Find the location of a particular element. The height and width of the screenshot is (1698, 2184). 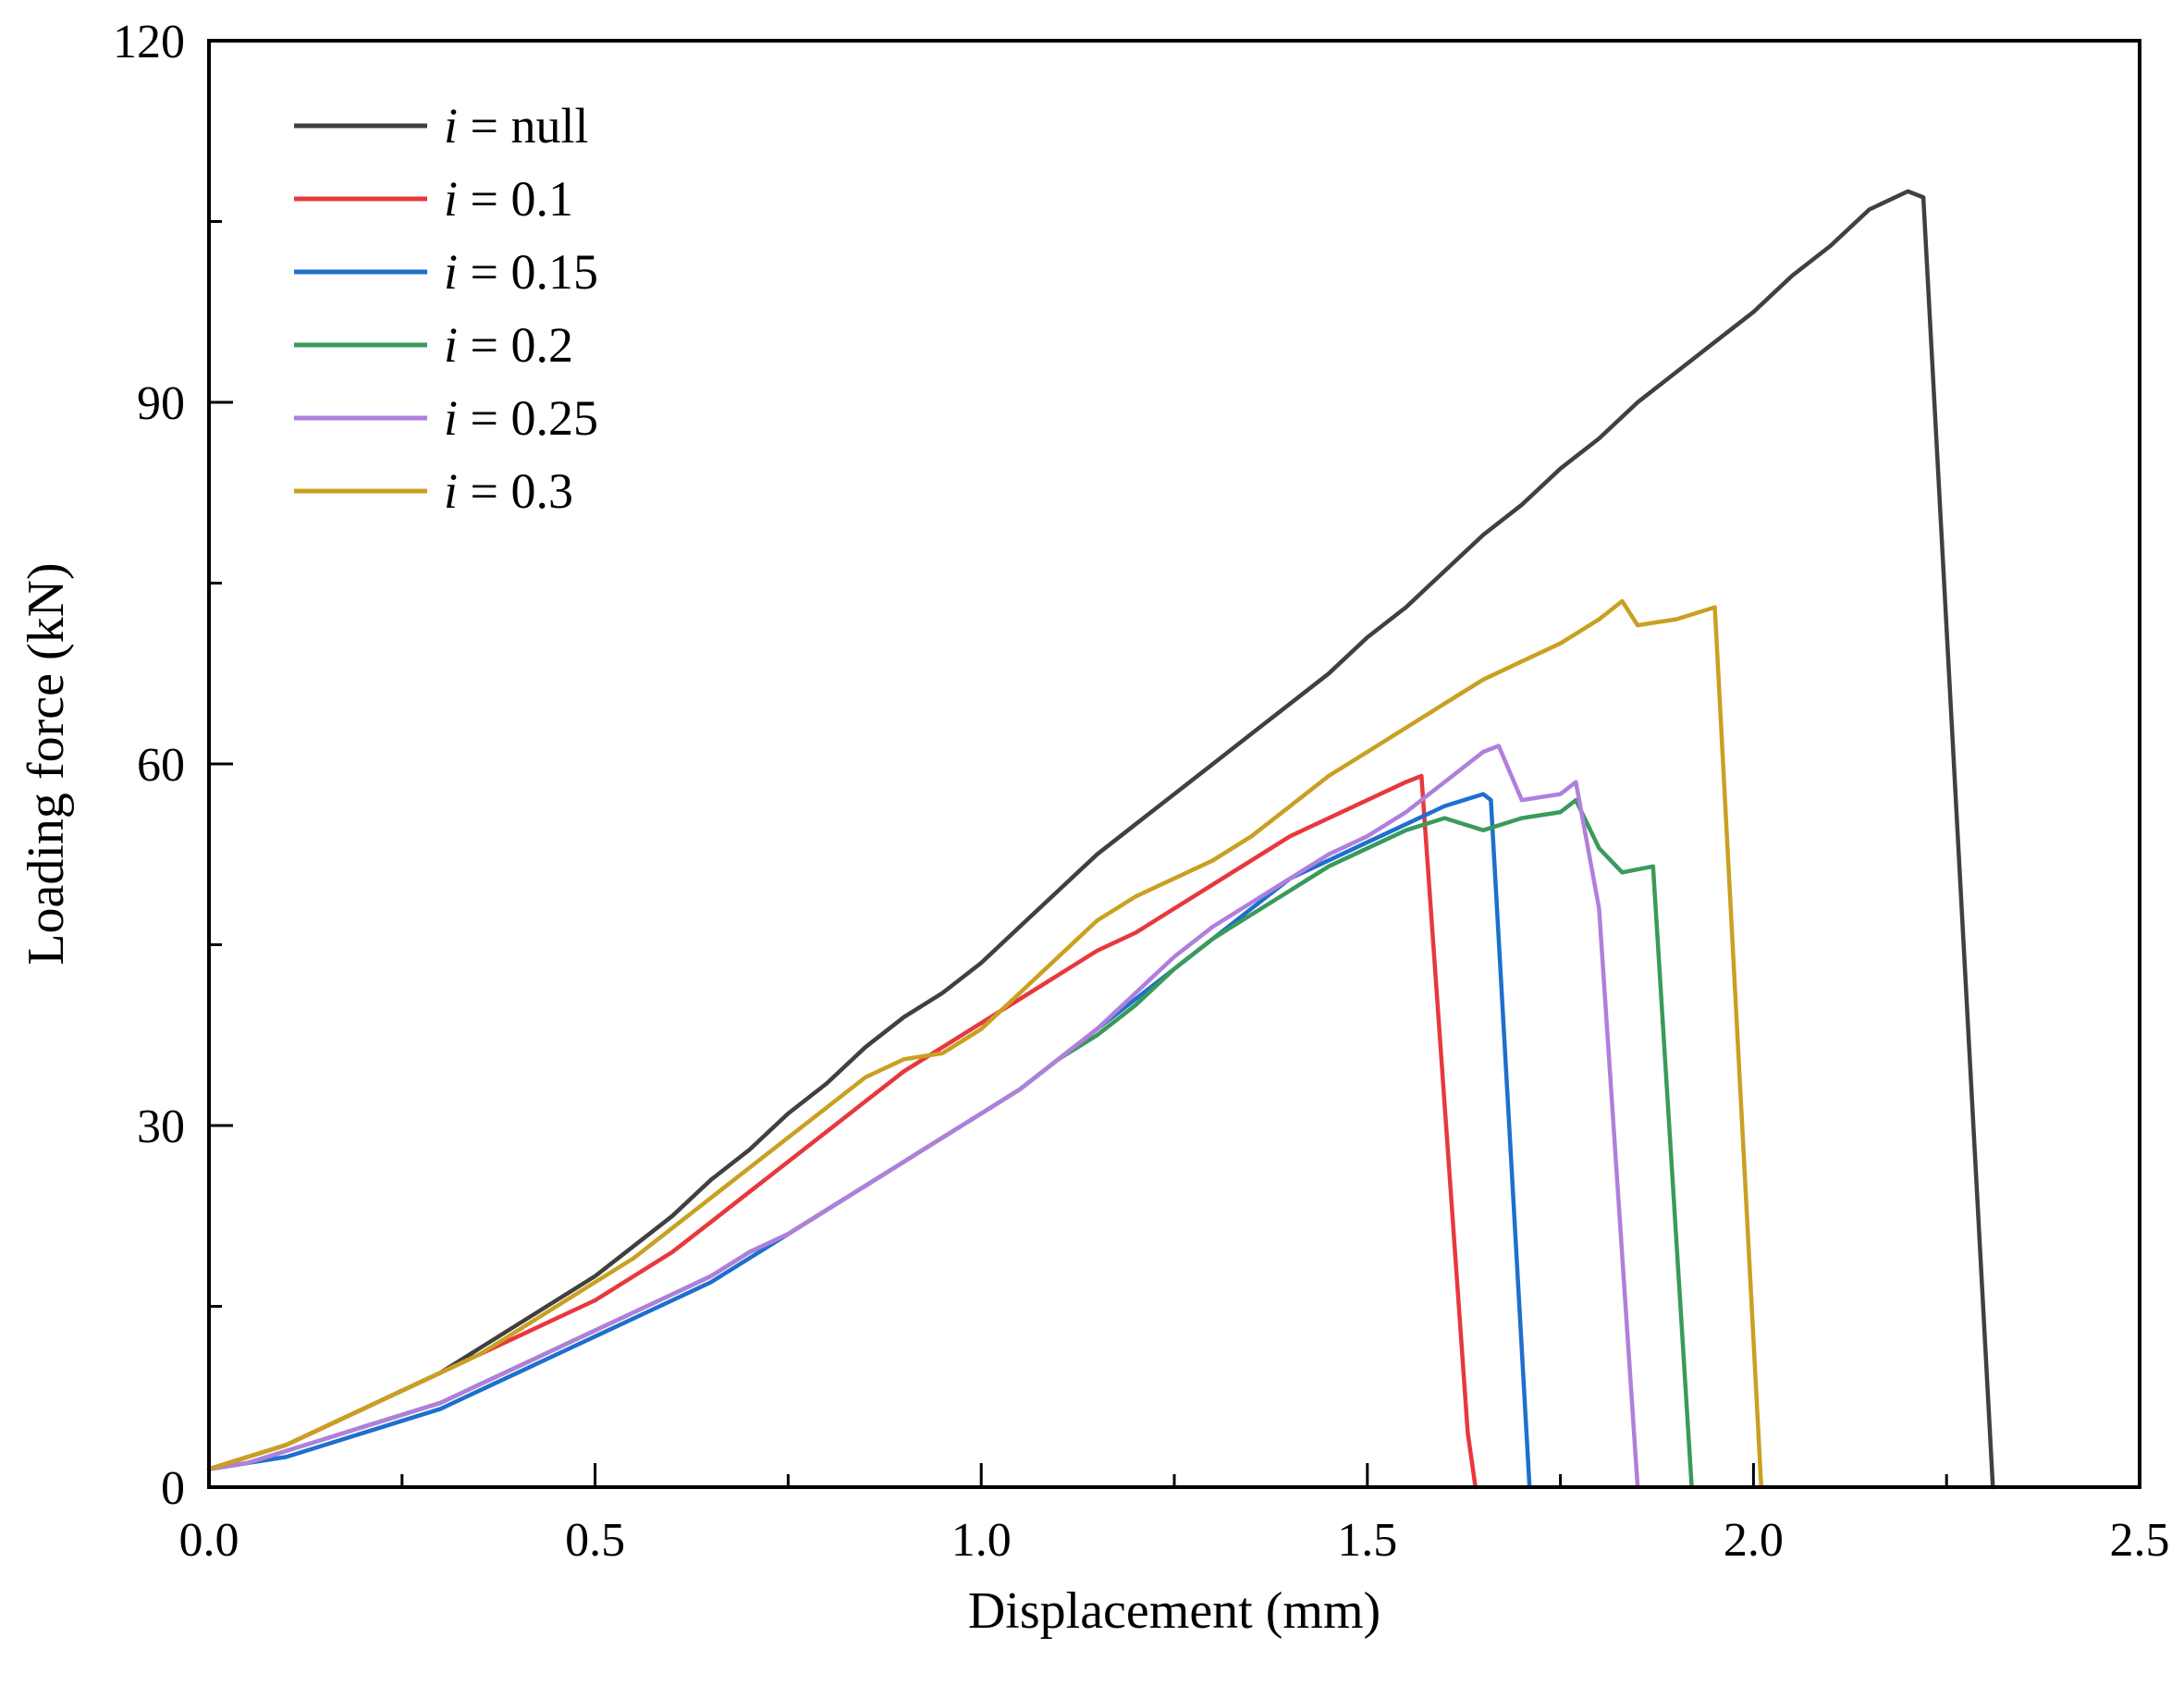

legend-label: i = 0.1 is located at coordinates (508, 199).